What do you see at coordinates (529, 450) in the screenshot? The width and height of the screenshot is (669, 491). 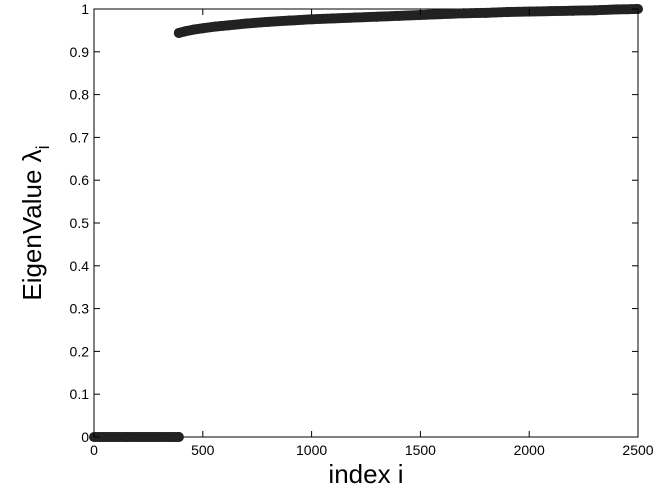 I see `x-tick-label: 2000` at bounding box center [529, 450].